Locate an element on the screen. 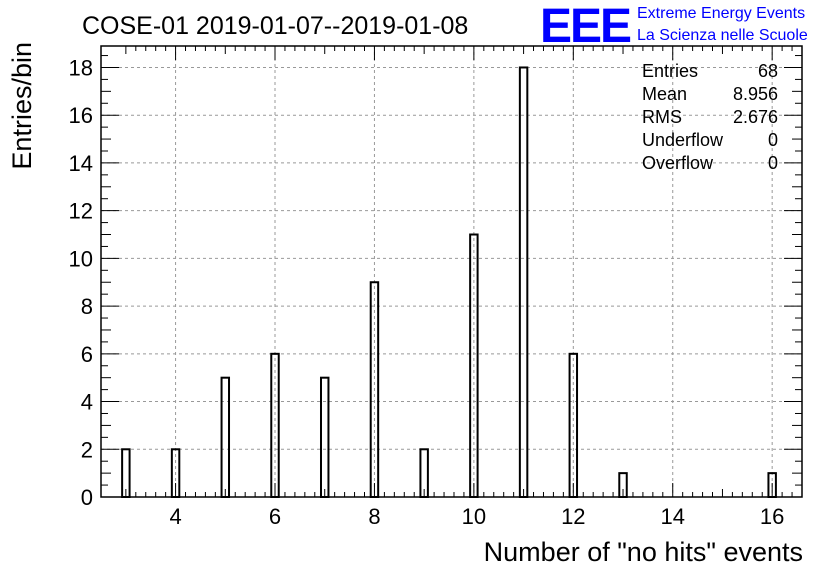 This screenshot has width=836, height=572. logo-line2: La Scienza nelle Scuole is located at coordinates (722, 35).